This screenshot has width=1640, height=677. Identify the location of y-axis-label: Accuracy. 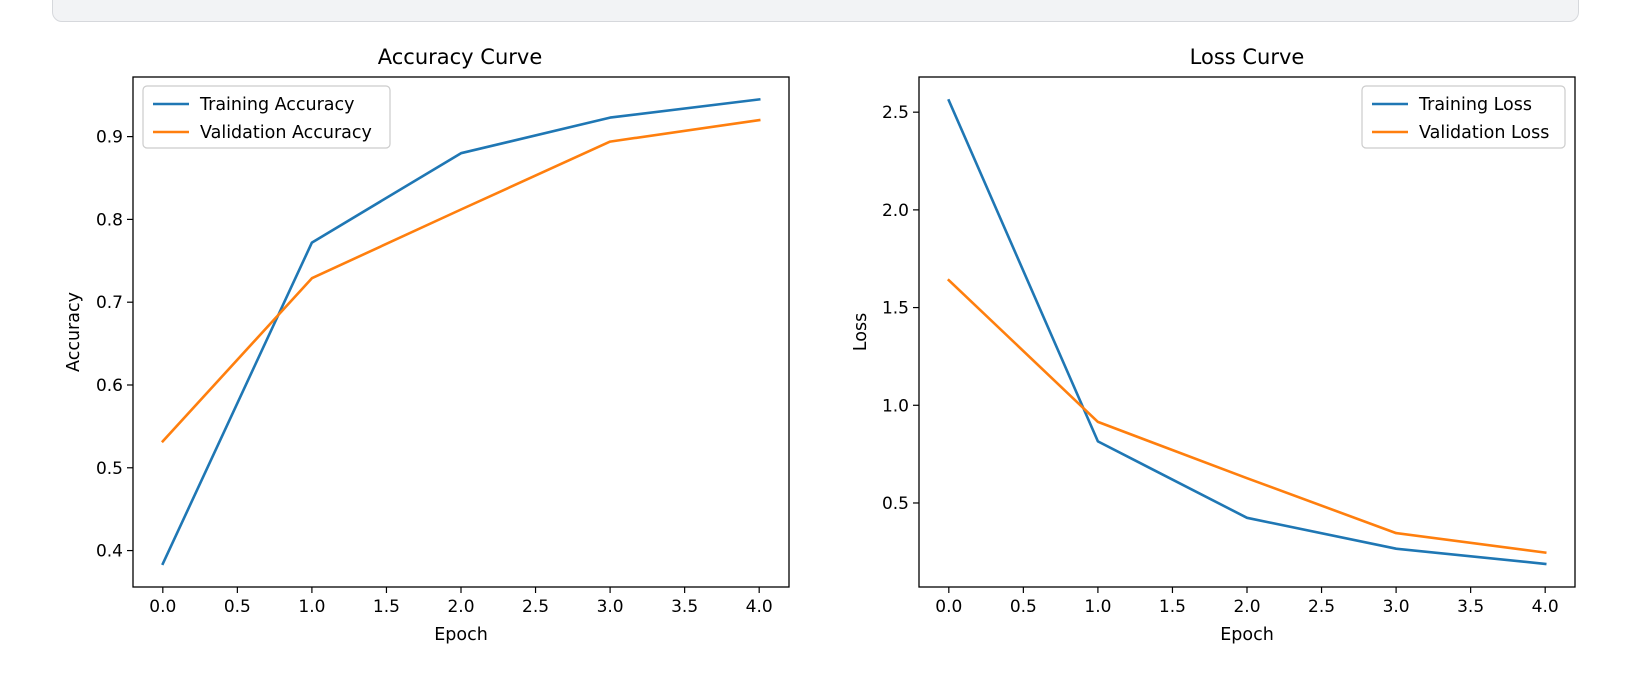
(74, 332).